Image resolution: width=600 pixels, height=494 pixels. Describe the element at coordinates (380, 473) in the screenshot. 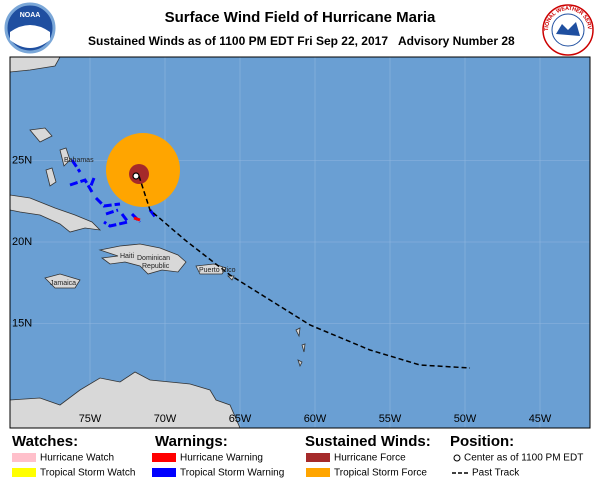

I see `legend-item: Tropical Storm Force` at that location.